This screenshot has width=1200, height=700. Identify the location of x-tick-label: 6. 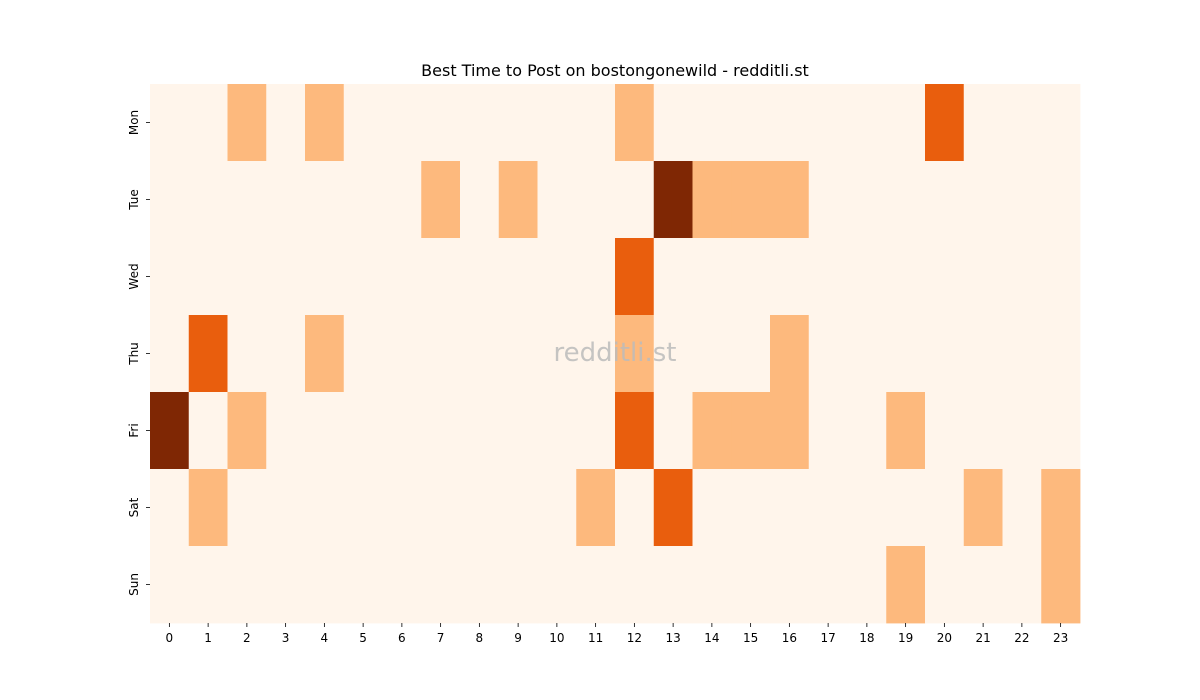
(402, 638).